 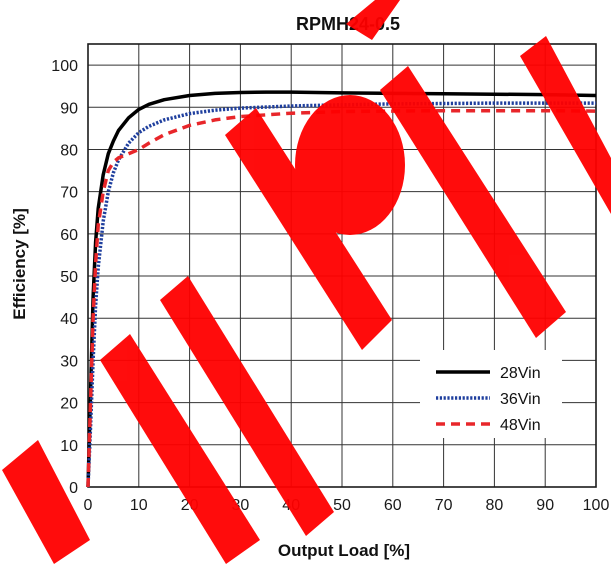 I want to click on x-tick-label: 0, so click(x=88, y=505).